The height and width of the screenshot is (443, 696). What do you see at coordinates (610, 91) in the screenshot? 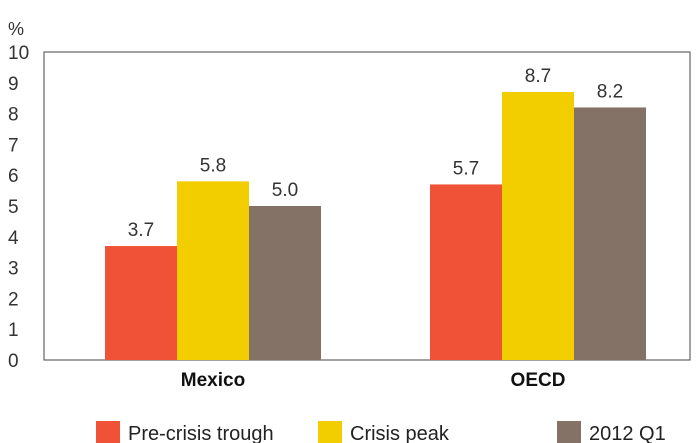
I see `bar-value-label: 8.2` at bounding box center [610, 91].